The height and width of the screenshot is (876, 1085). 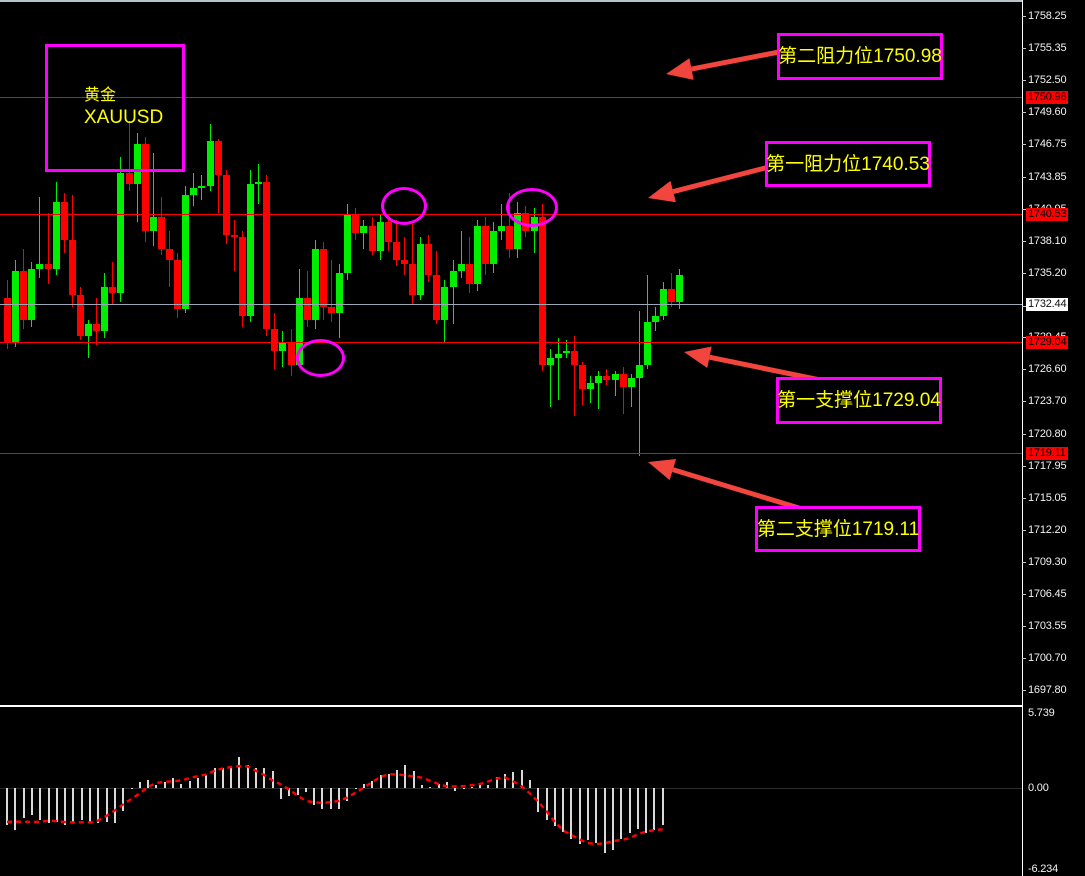 What do you see at coordinates (1047, 176) in the screenshot?
I see `tick-label: 1743.85` at bounding box center [1047, 176].